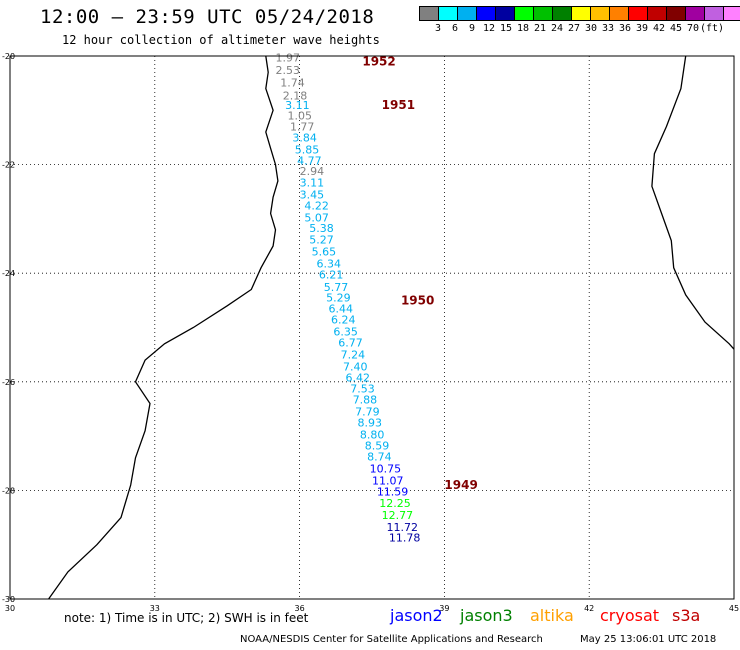 This screenshot has width=740, height=650. What do you see at coordinates (676, 28) in the screenshot?
I see `legend-tick: 45` at bounding box center [676, 28].